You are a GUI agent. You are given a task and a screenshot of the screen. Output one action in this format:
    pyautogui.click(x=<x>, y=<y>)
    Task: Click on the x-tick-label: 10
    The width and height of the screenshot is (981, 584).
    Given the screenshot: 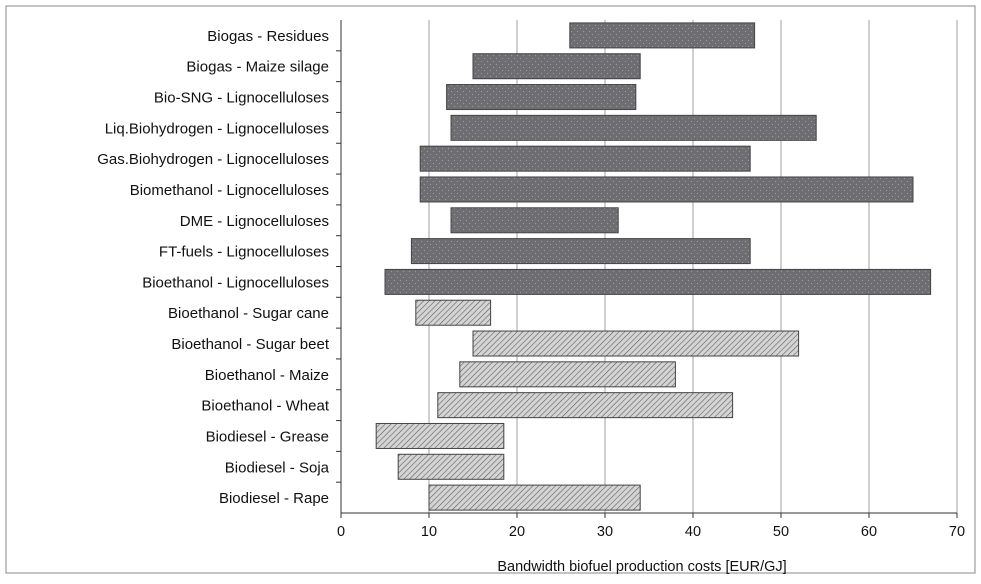 What is the action you would take?
    pyautogui.click(x=429, y=532)
    